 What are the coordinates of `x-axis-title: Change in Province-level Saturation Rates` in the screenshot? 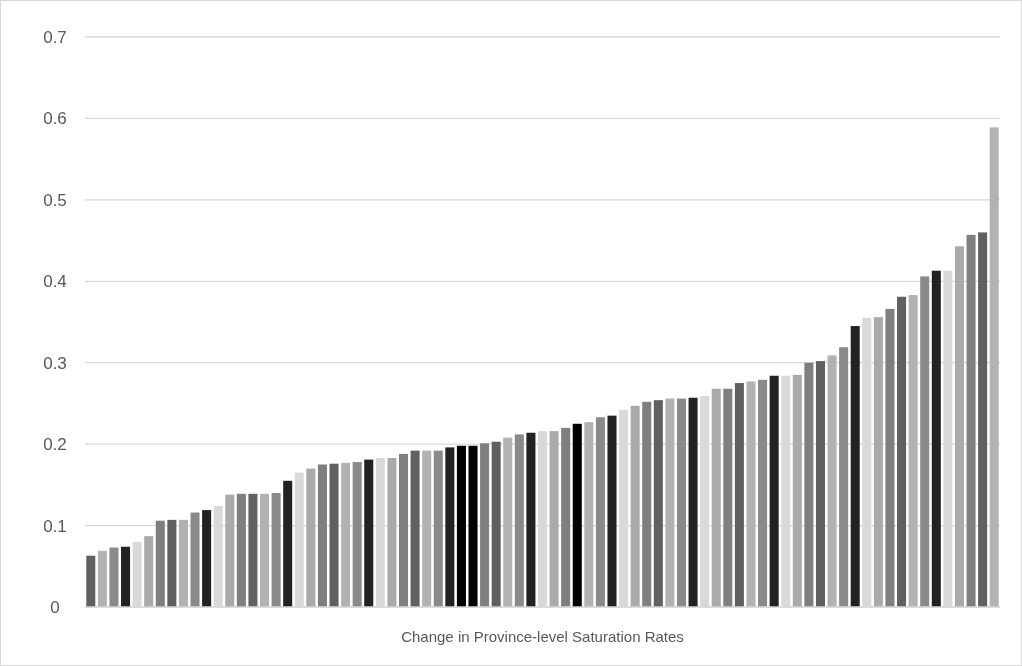 It's located at (542, 636).